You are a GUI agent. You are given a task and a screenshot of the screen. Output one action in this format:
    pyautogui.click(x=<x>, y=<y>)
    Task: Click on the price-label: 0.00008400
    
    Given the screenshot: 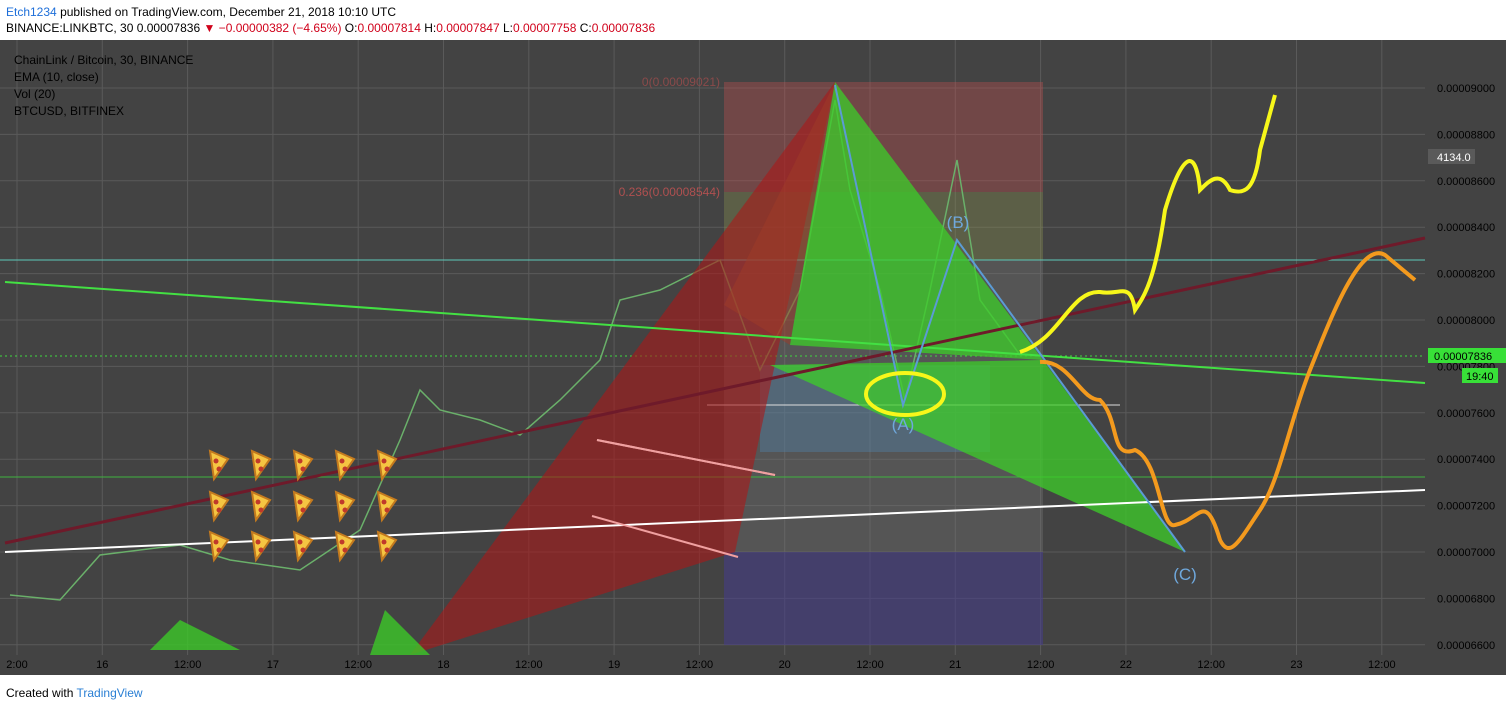 What is the action you would take?
    pyautogui.click(x=1466, y=228)
    